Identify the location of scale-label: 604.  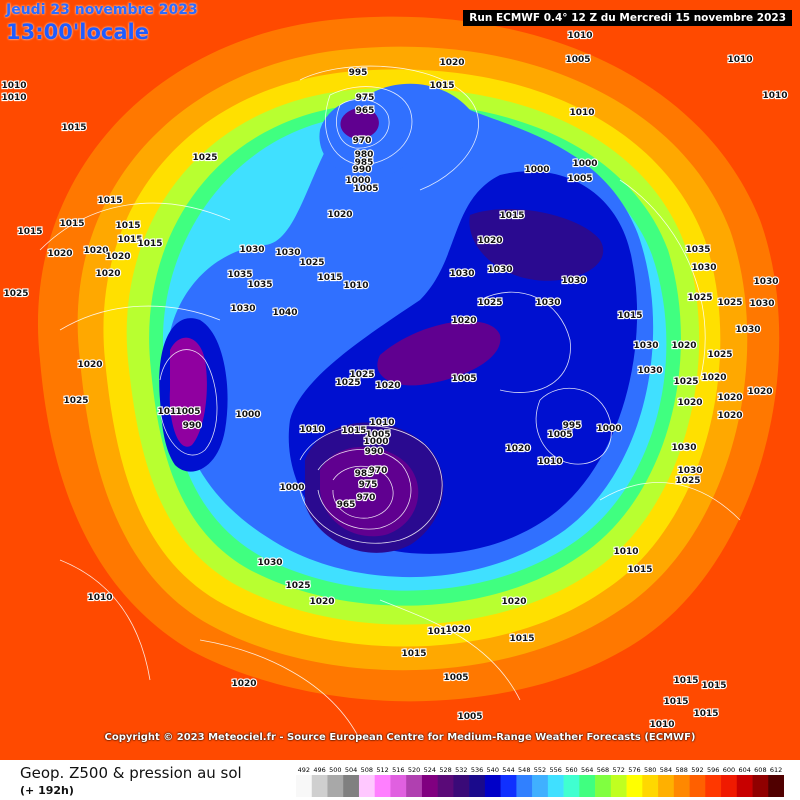
(744, 770).